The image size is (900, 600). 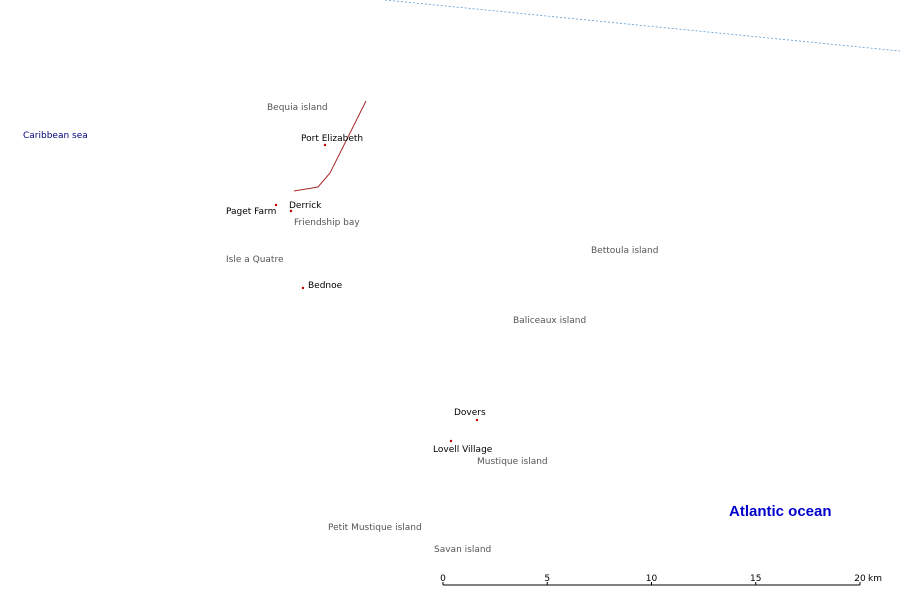 What do you see at coordinates (297, 108) in the screenshot?
I see `island-label: Bequia island` at bounding box center [297, 108].